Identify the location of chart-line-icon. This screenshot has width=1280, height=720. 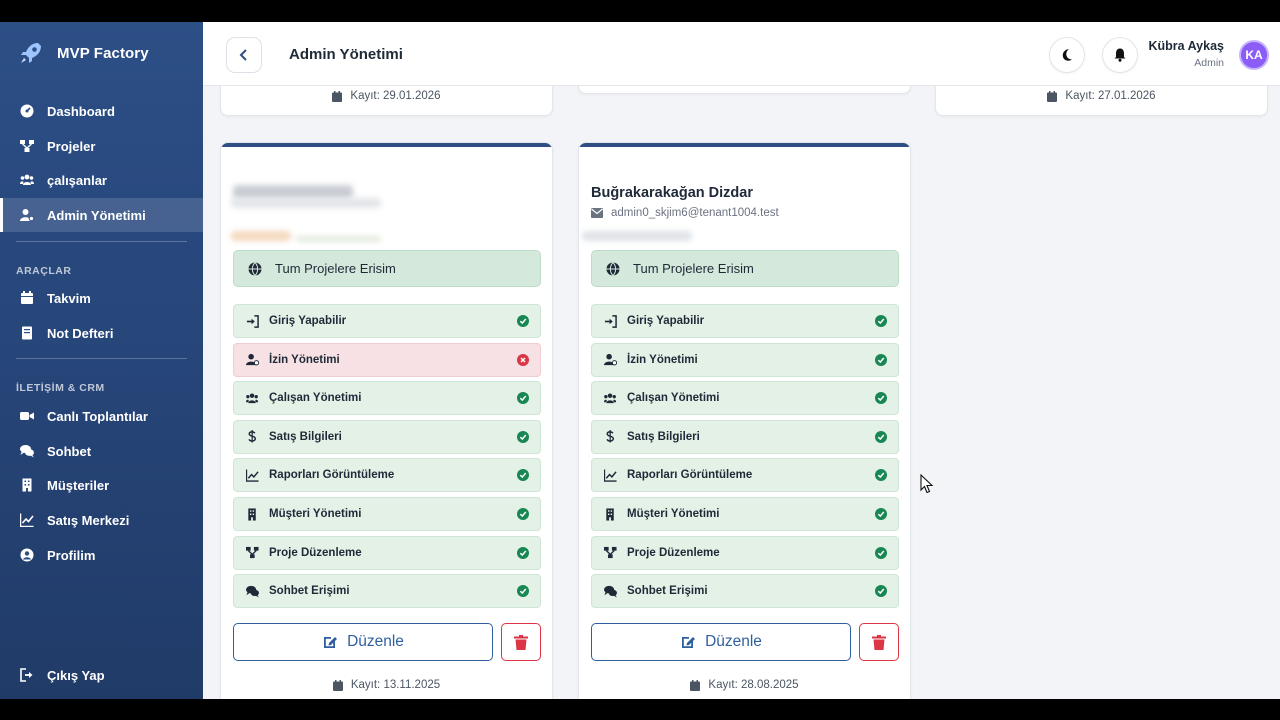
(610, 475).